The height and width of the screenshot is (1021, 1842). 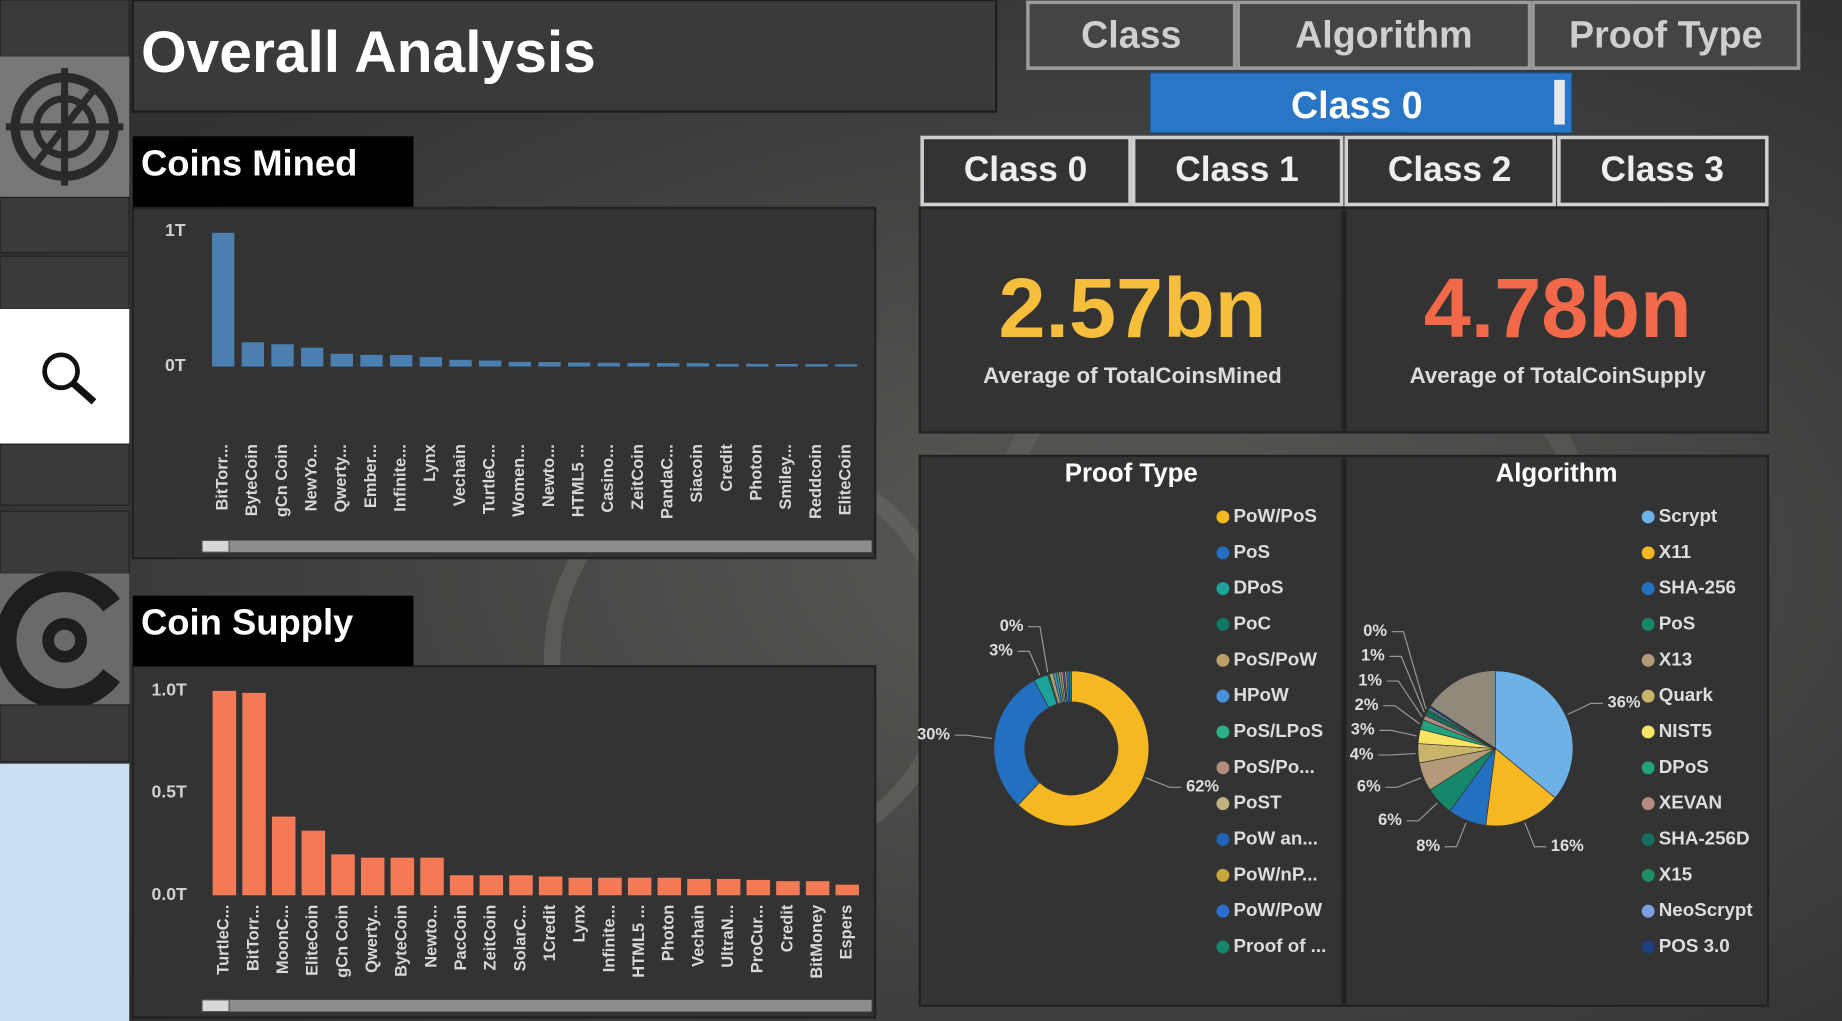 I want to click on tab-label: Proof Type, so click(x=1665, y=35).